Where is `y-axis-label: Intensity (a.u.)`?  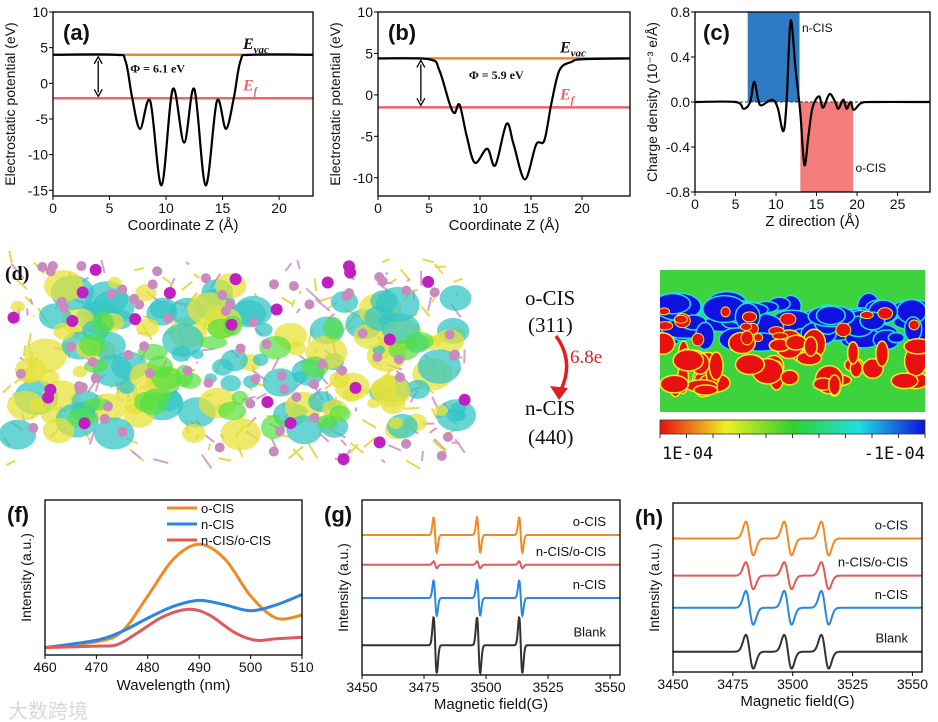
y-axis-label: Intensity (a.u.) is located at coordinates (26, 577).